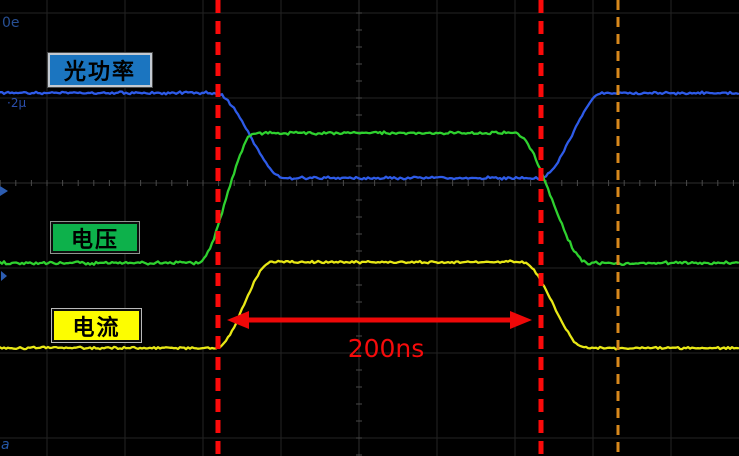  I want to click on optical-power-label: 光功率, so click(100, 70).